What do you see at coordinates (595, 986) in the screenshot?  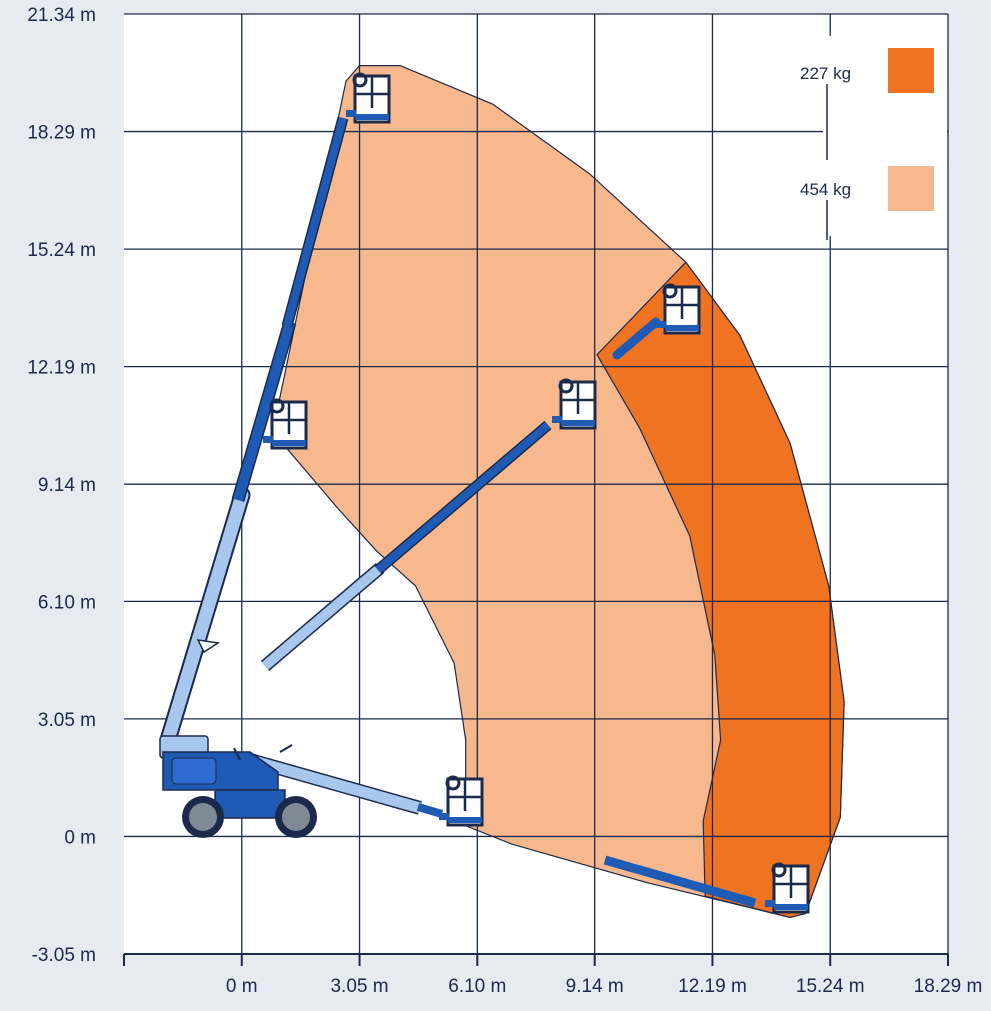 I see `x-tick-label: 9.14 m` at bounding box center [595, 986].